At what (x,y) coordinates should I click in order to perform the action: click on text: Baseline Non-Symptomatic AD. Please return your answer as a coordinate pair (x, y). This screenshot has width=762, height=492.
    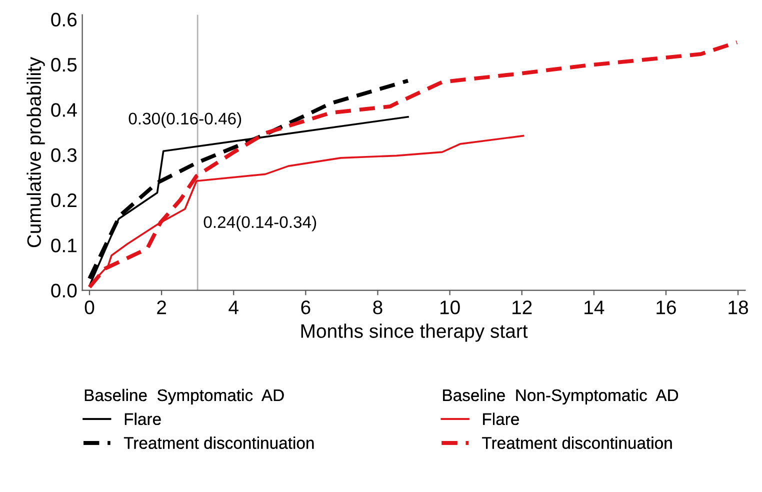
    Looking at the image, I should click on (560, 396).